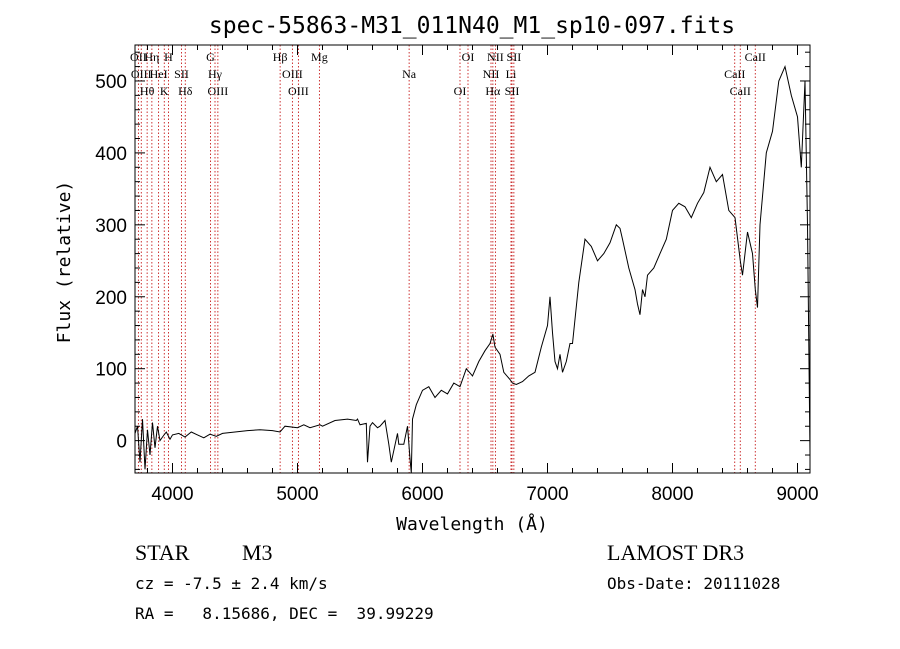  What do you see at coordinates (164, 91) in the screenshot?
I see `line-label: K` at bounding box center [164, 91].